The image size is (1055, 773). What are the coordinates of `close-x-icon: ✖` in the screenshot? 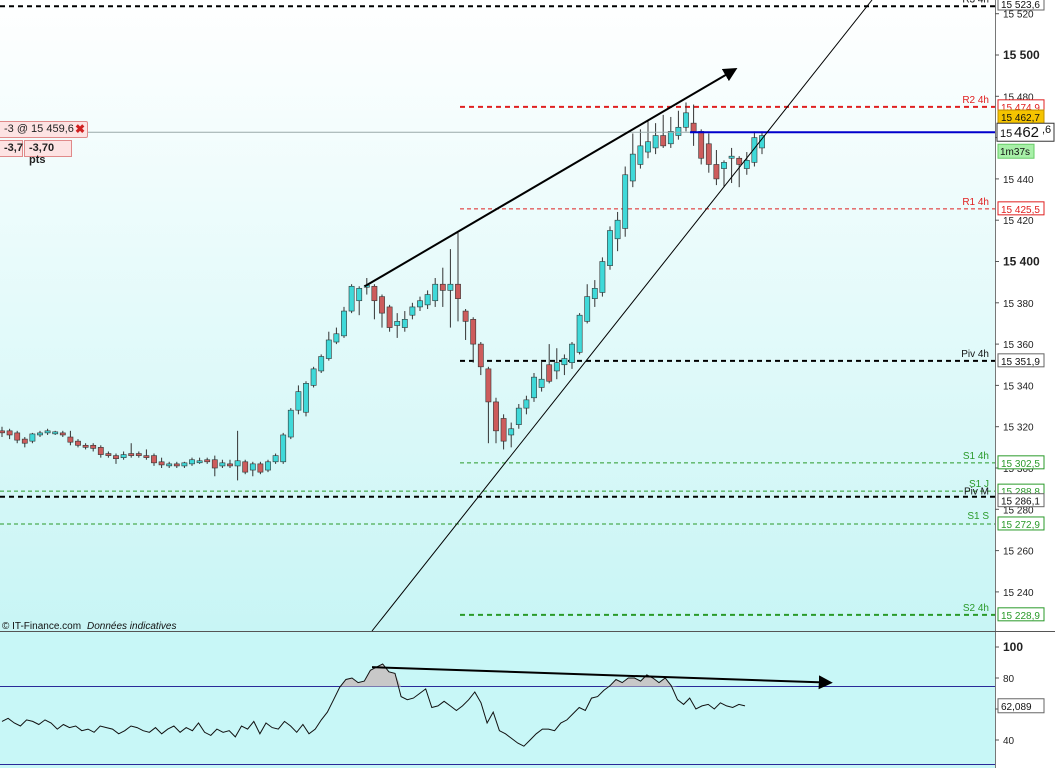 It's located at (80, 129).